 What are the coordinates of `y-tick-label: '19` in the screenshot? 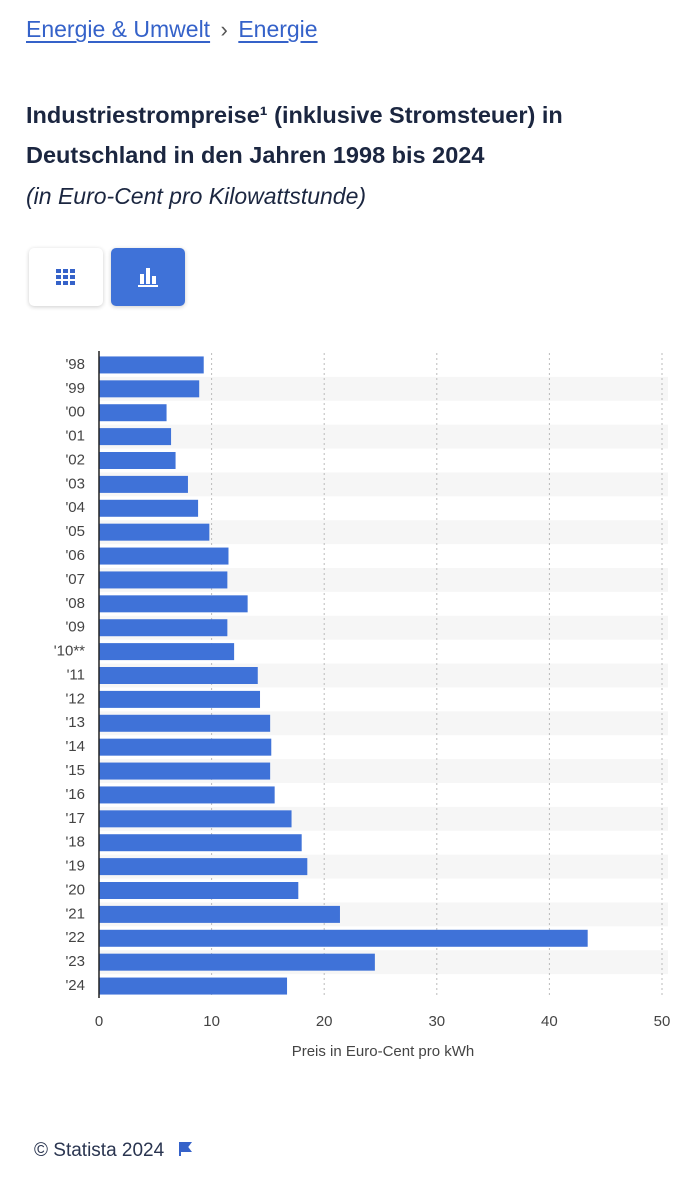 It's located at (75, 866).